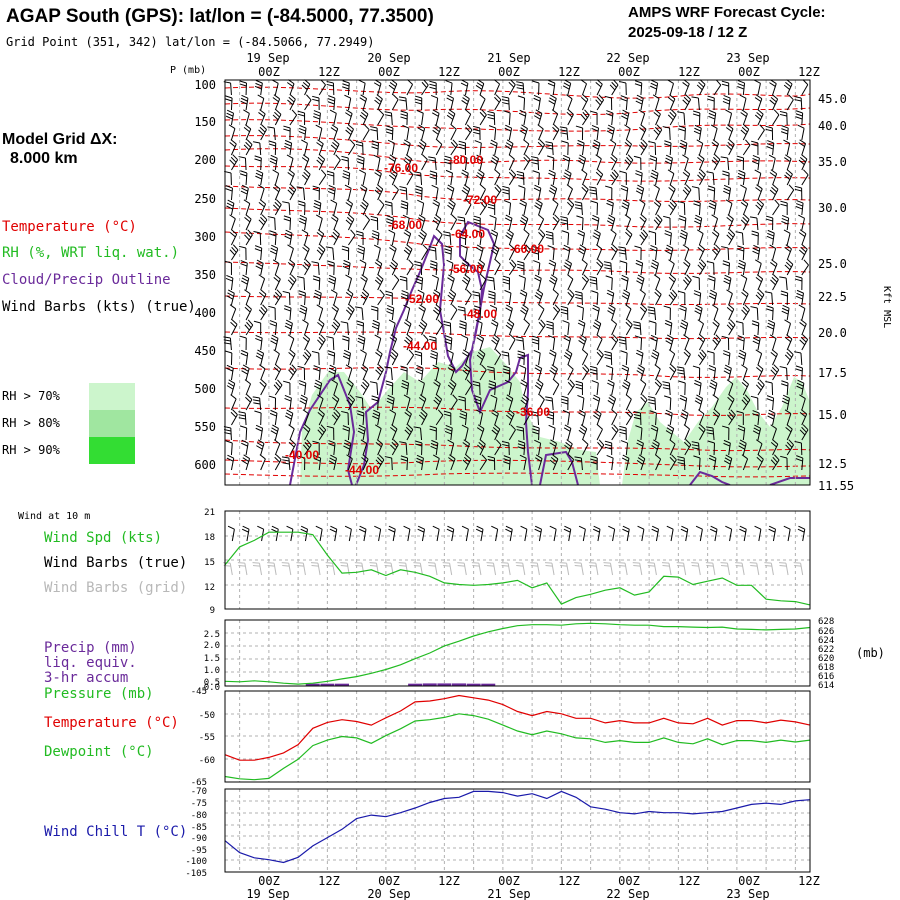  What do you see at coordinates (389, 881) in the screenshot?
I see `bottom-hour-label: 00Z` at bounding box center [389, 881].